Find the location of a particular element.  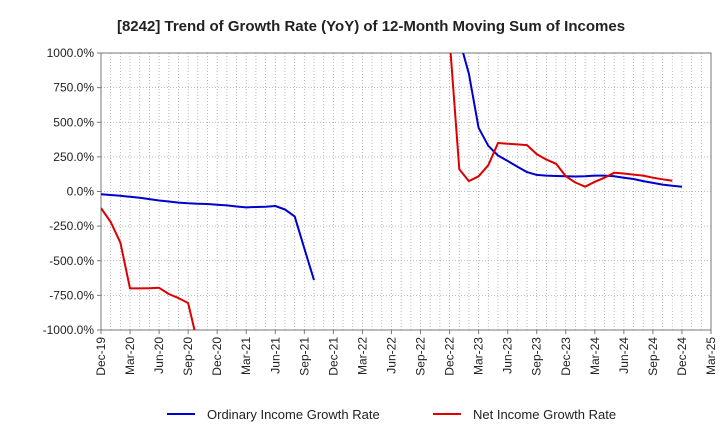

y-tick-label: 250.0% is located at coordinates (73, 157).